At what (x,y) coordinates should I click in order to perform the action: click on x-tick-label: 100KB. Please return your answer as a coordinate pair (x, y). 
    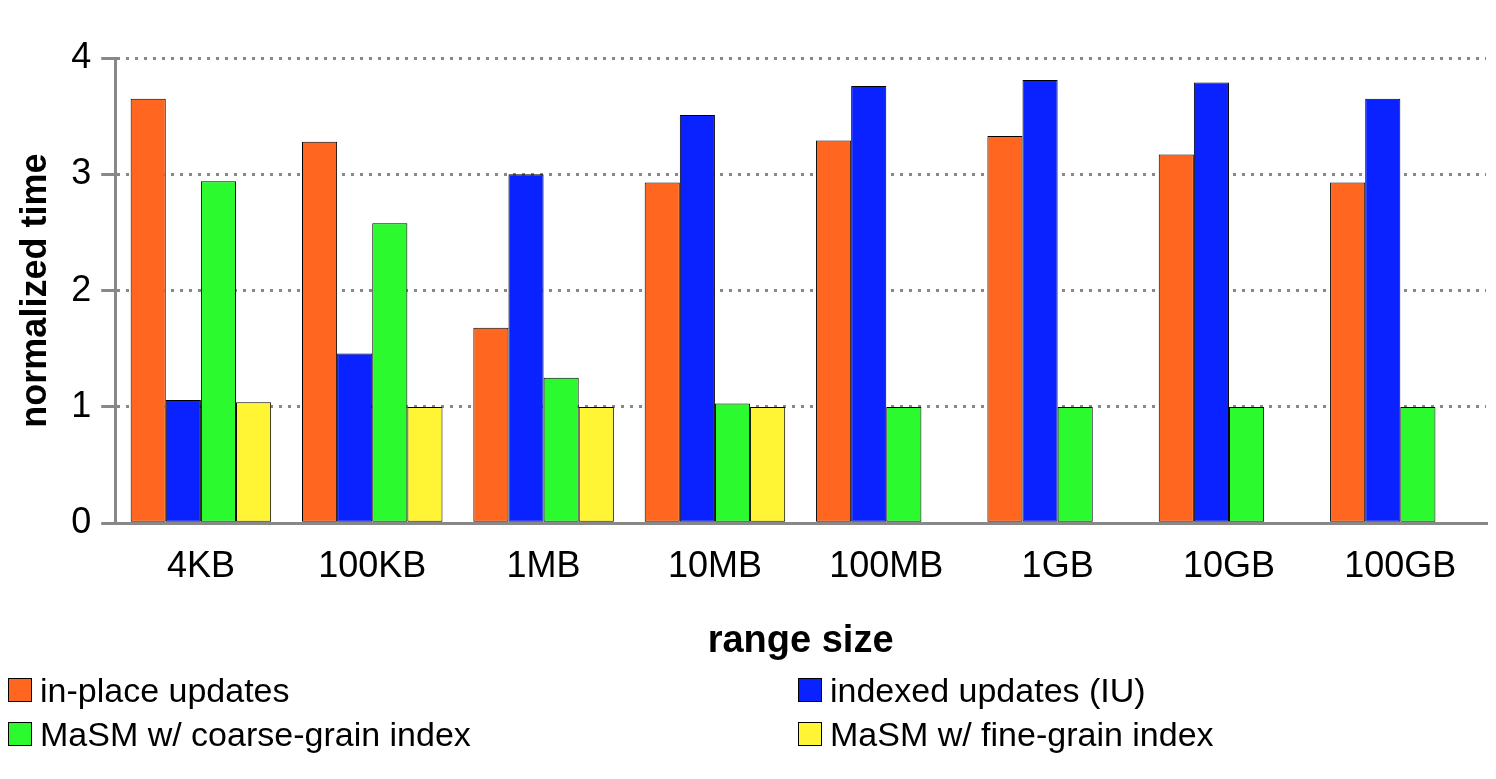
    Looking at the image, I should click on (372, 564).